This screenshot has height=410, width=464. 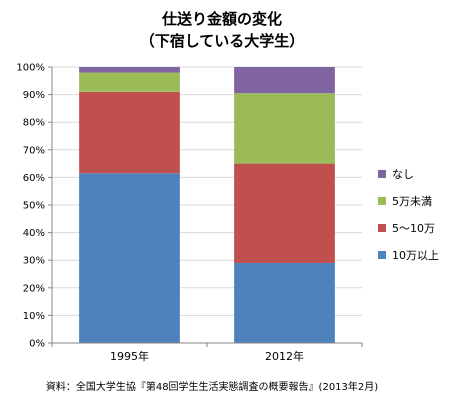 What do you see at coordinates (413, 228) in the screenshot?
I see `legend-label: 5～10万` at bounding box center [413, 228].